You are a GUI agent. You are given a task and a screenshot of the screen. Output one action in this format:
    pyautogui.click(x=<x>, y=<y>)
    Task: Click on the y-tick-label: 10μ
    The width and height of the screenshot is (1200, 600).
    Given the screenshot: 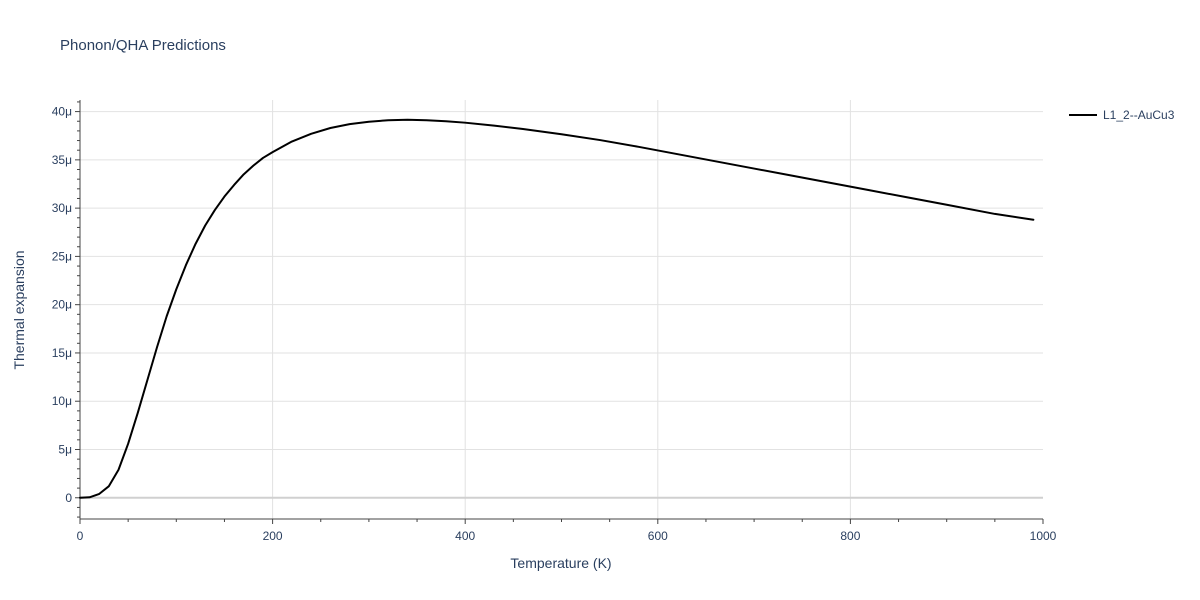 What is the action you would take?
    pyautogui.click(x=62, y=401)
    